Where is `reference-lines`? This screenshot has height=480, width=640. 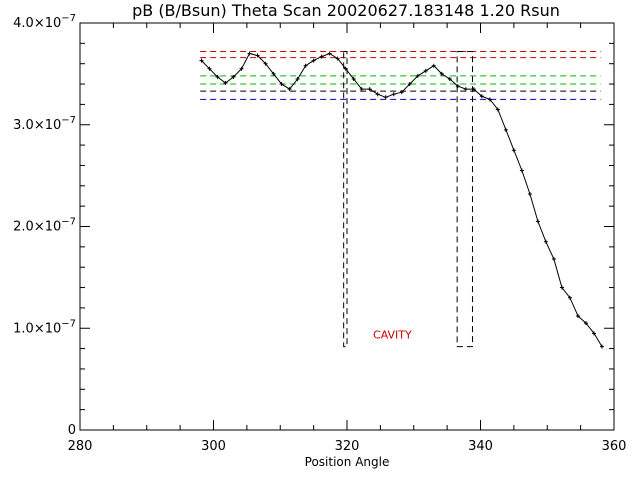
reference-lines is located at coordinates (400, 75).